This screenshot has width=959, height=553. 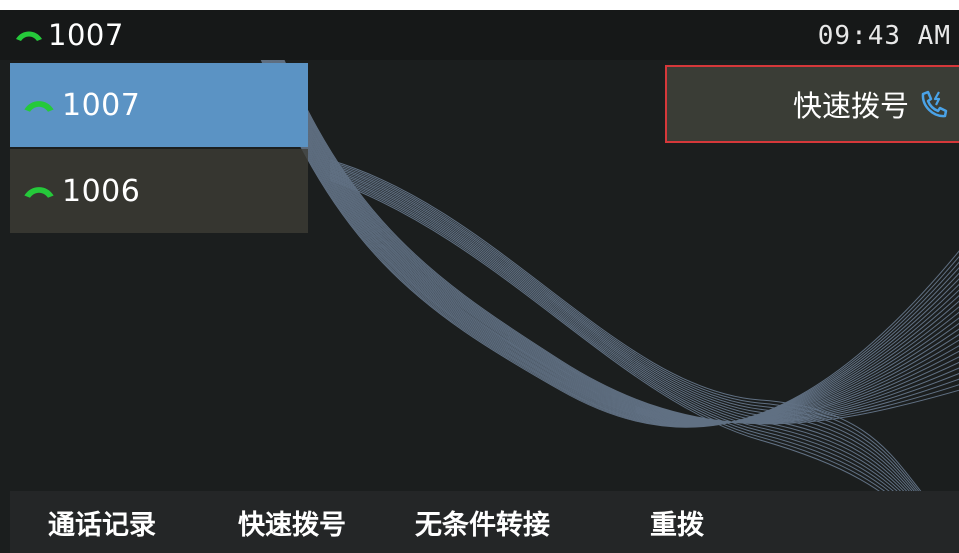 What do you see at coordinates (159, 105) in the screenshot?
I see `line-key-1007: 1007` at bounding box center [159, 105].